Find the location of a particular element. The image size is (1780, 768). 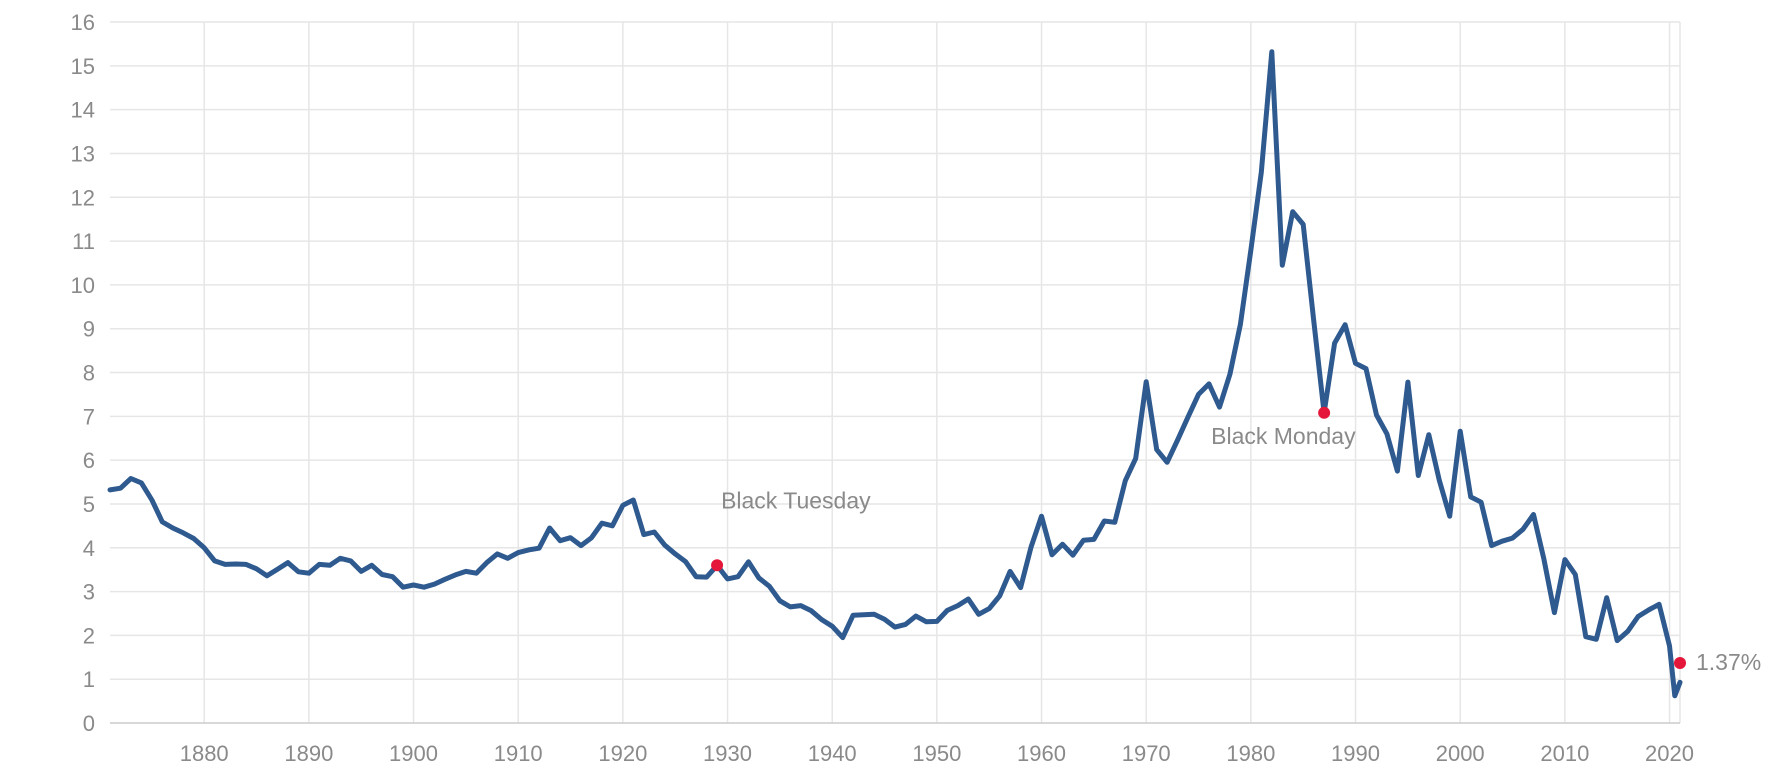

y-tick-label: 1 is located at coordinates (89, 679).